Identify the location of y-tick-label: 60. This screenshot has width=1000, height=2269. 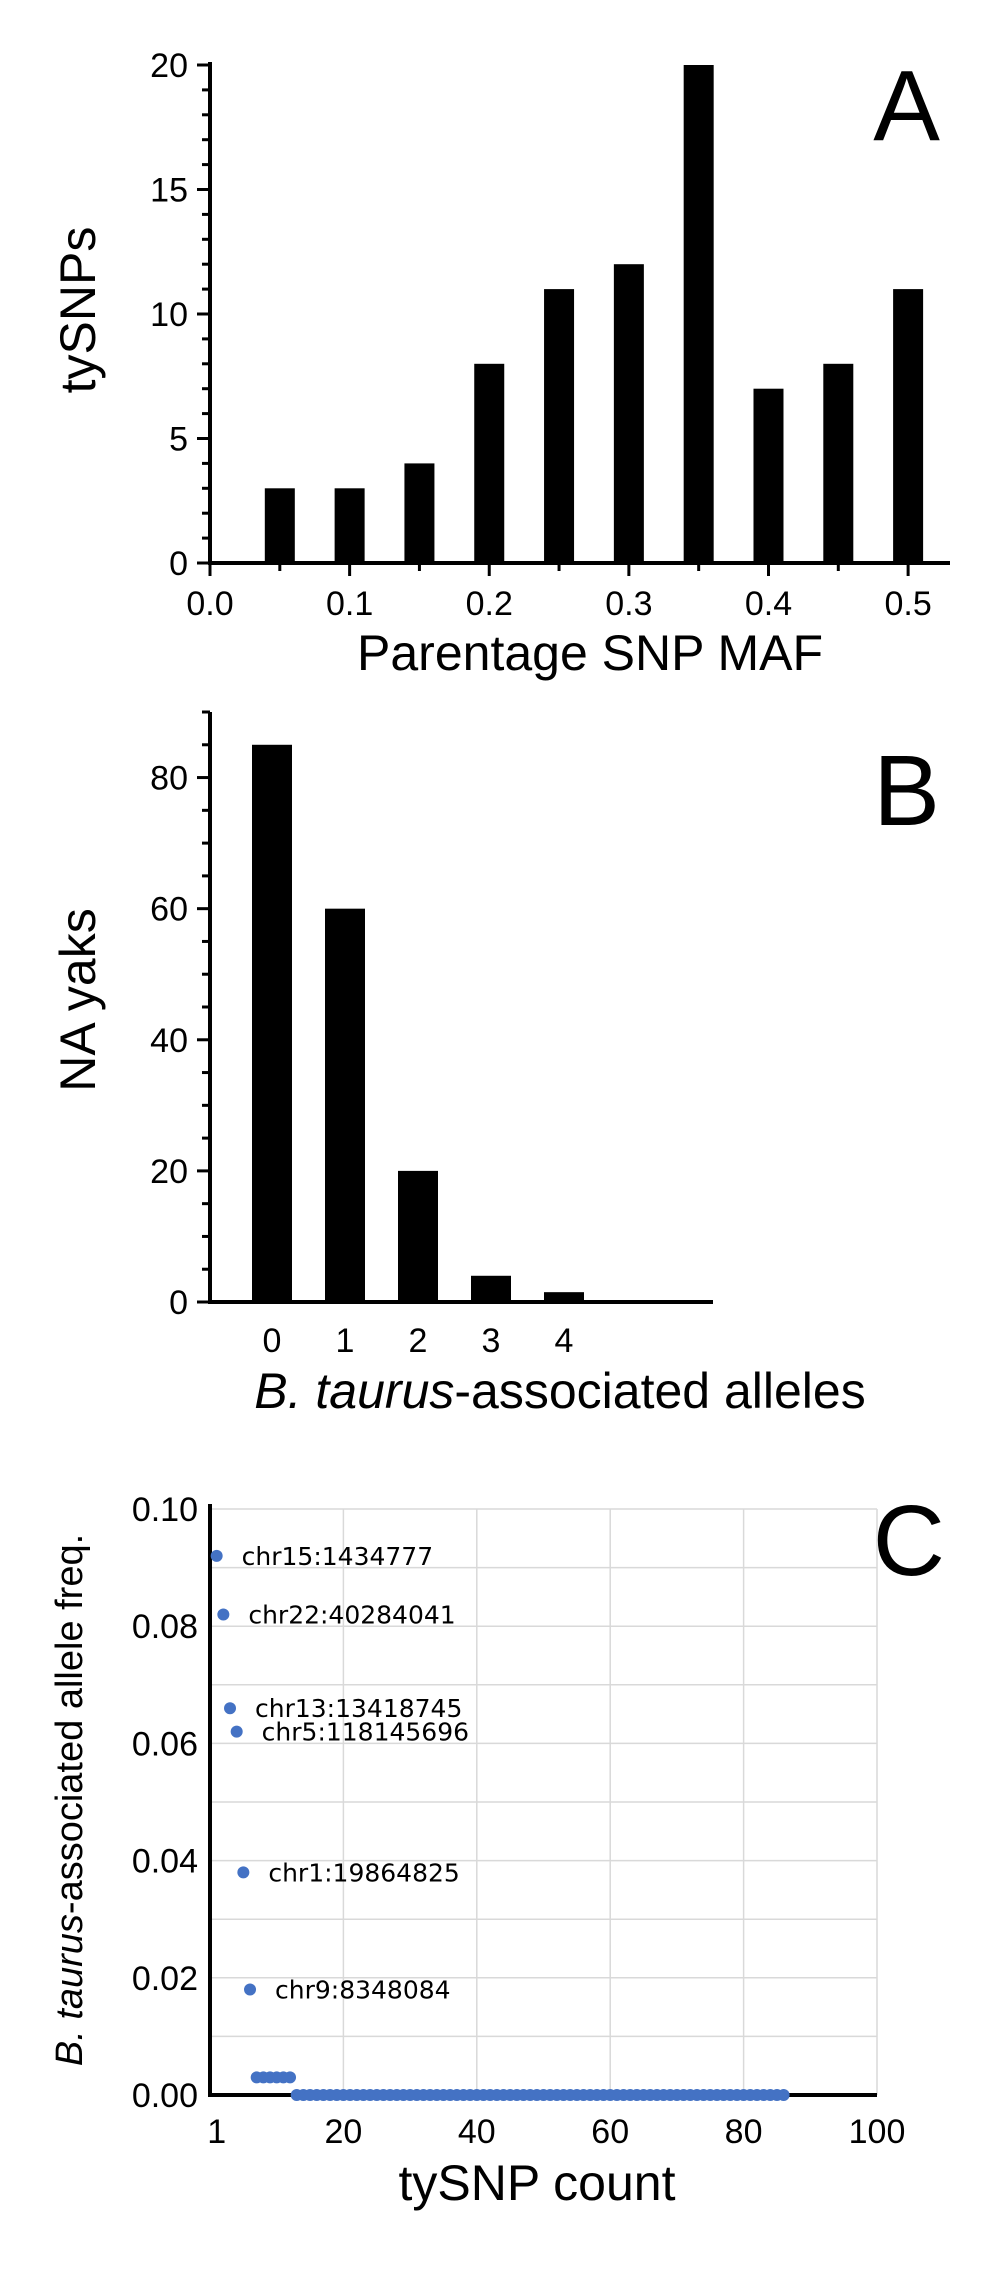
(169, 910).